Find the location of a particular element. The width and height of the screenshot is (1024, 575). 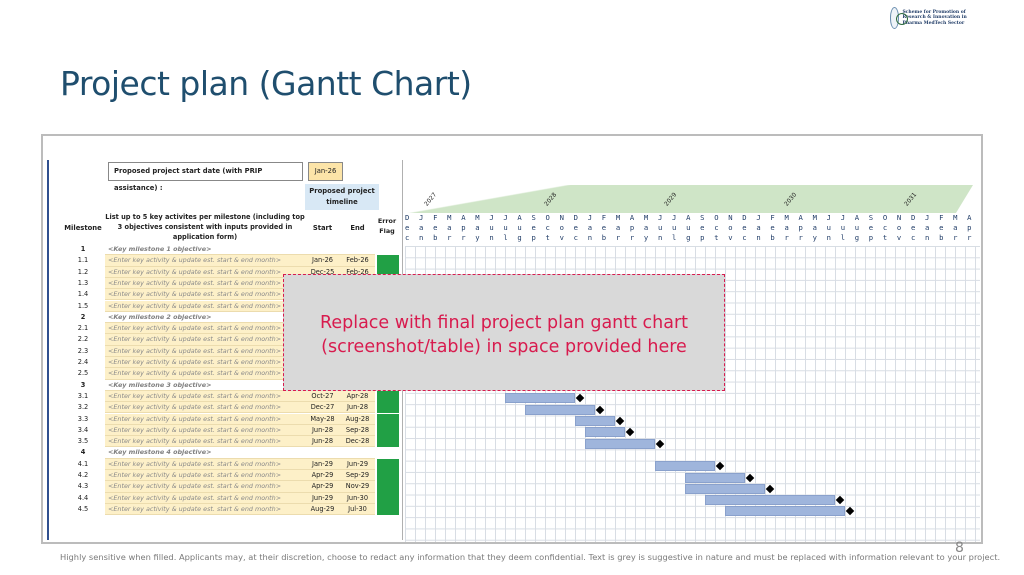

timeline-header: Proposed project timeline is located at coordinates (342, 197).